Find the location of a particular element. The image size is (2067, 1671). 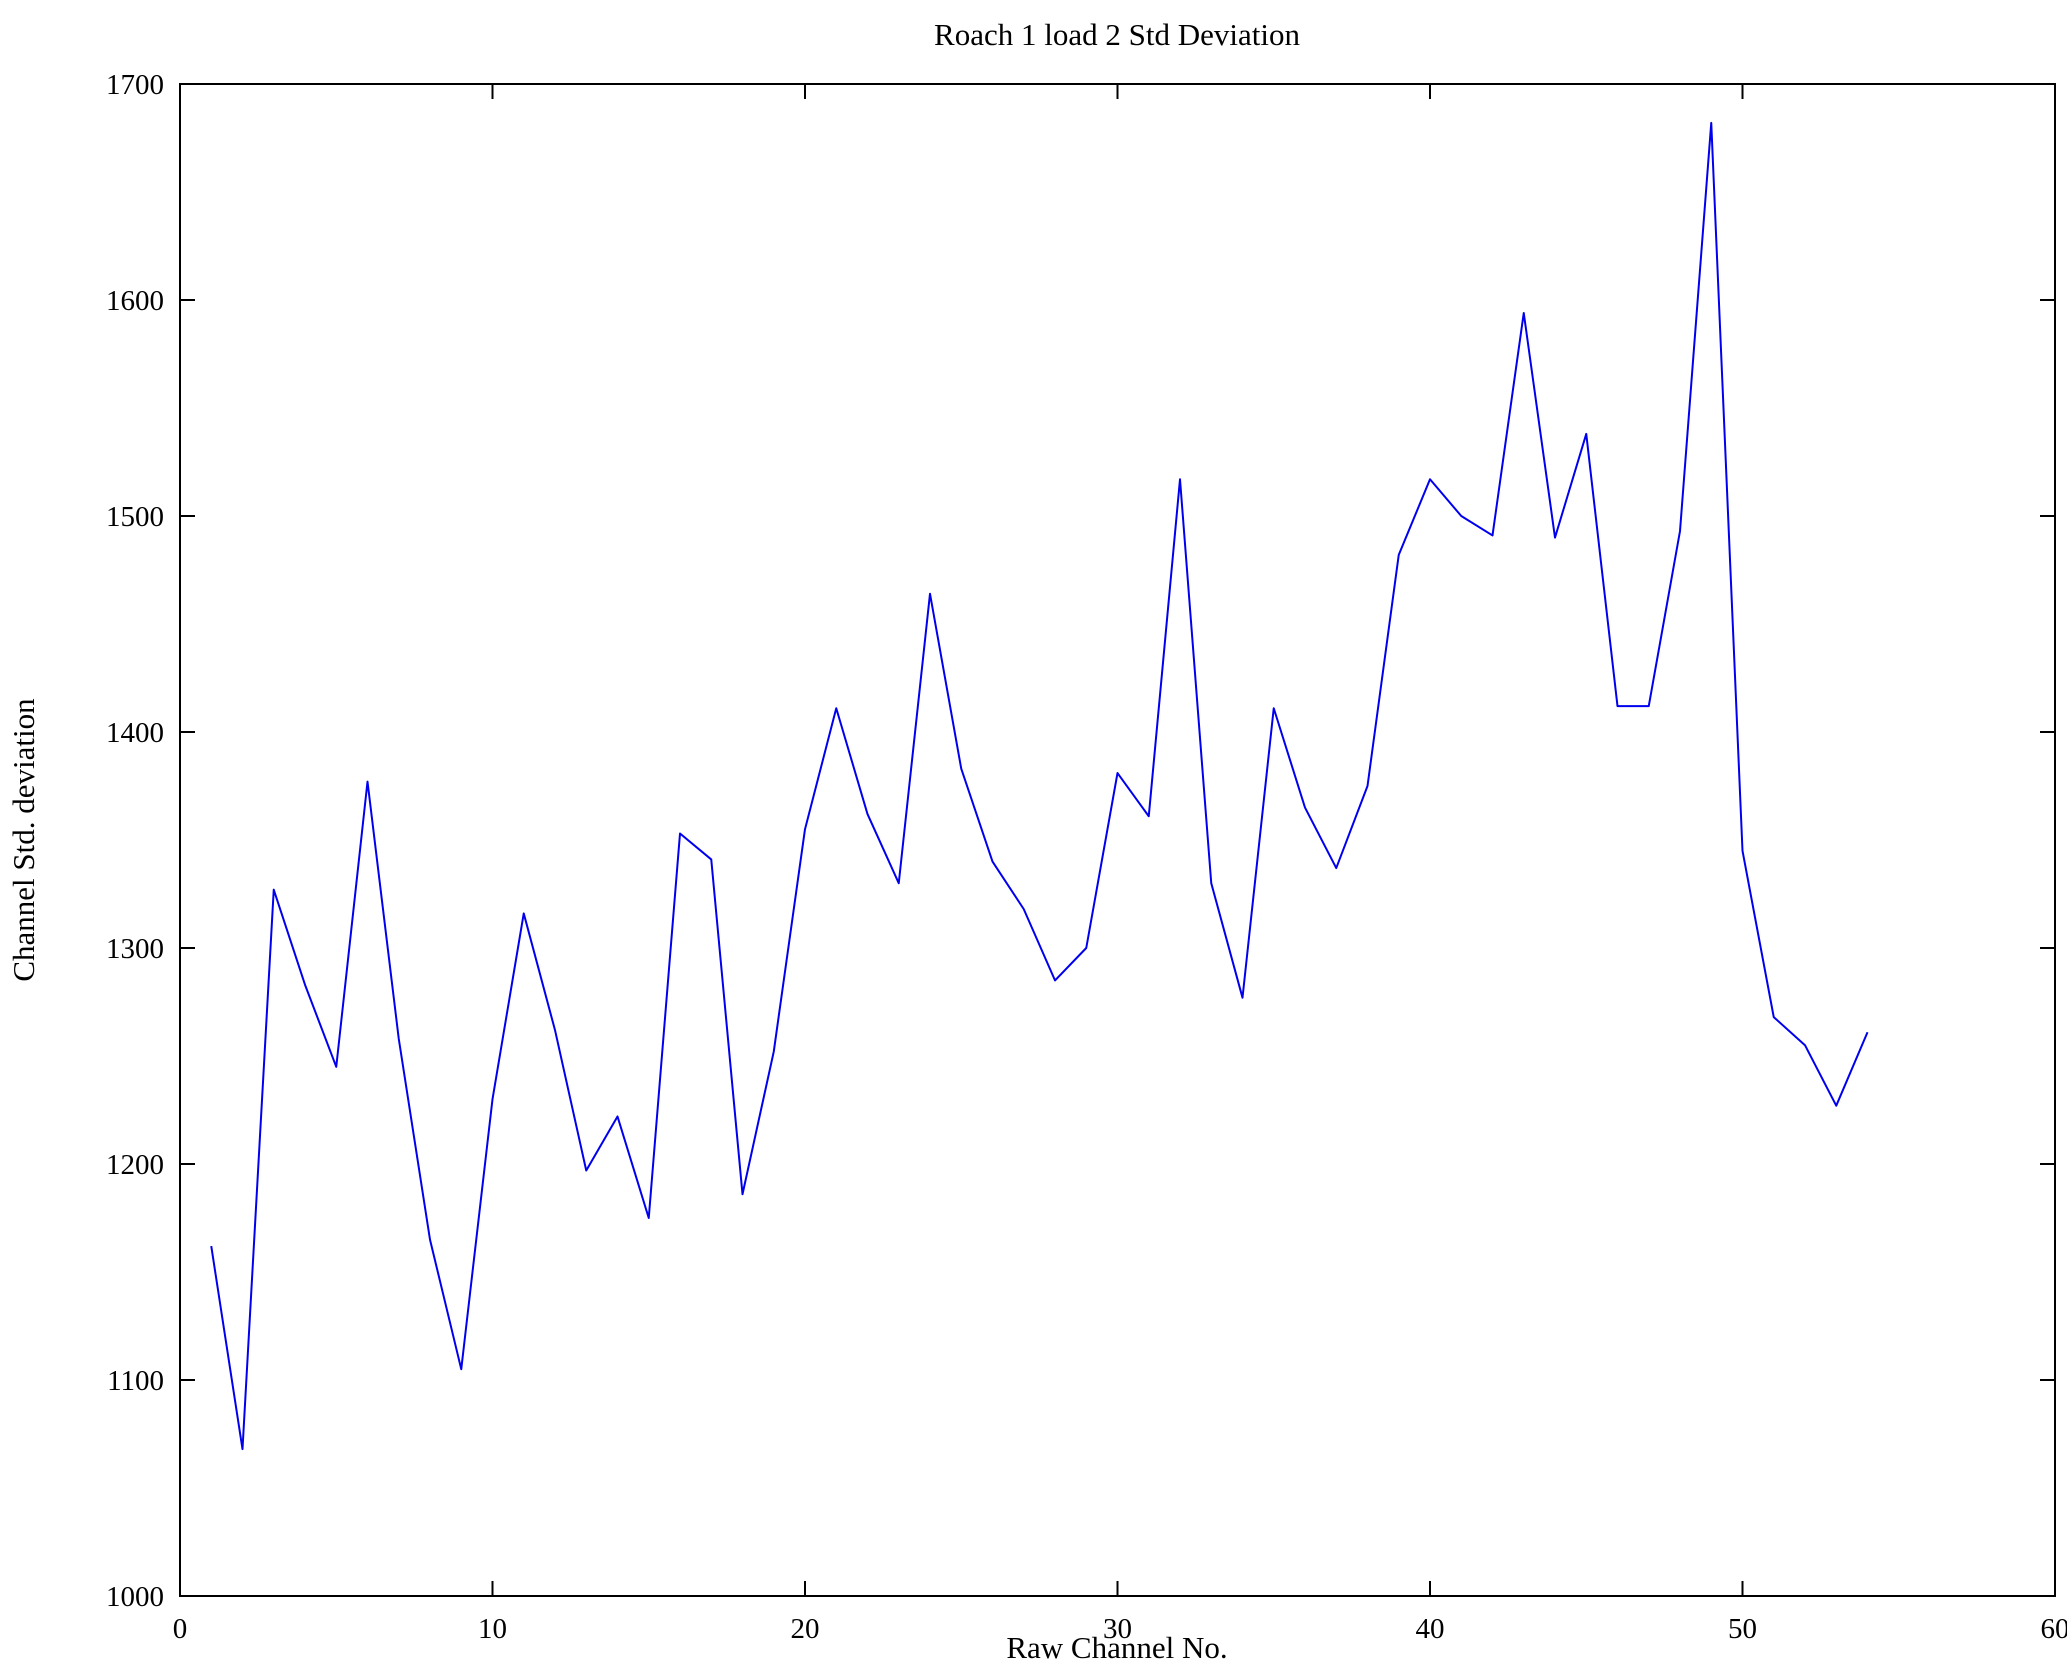

y-tick-label: 1000 is located at coordinates (135, 1597).